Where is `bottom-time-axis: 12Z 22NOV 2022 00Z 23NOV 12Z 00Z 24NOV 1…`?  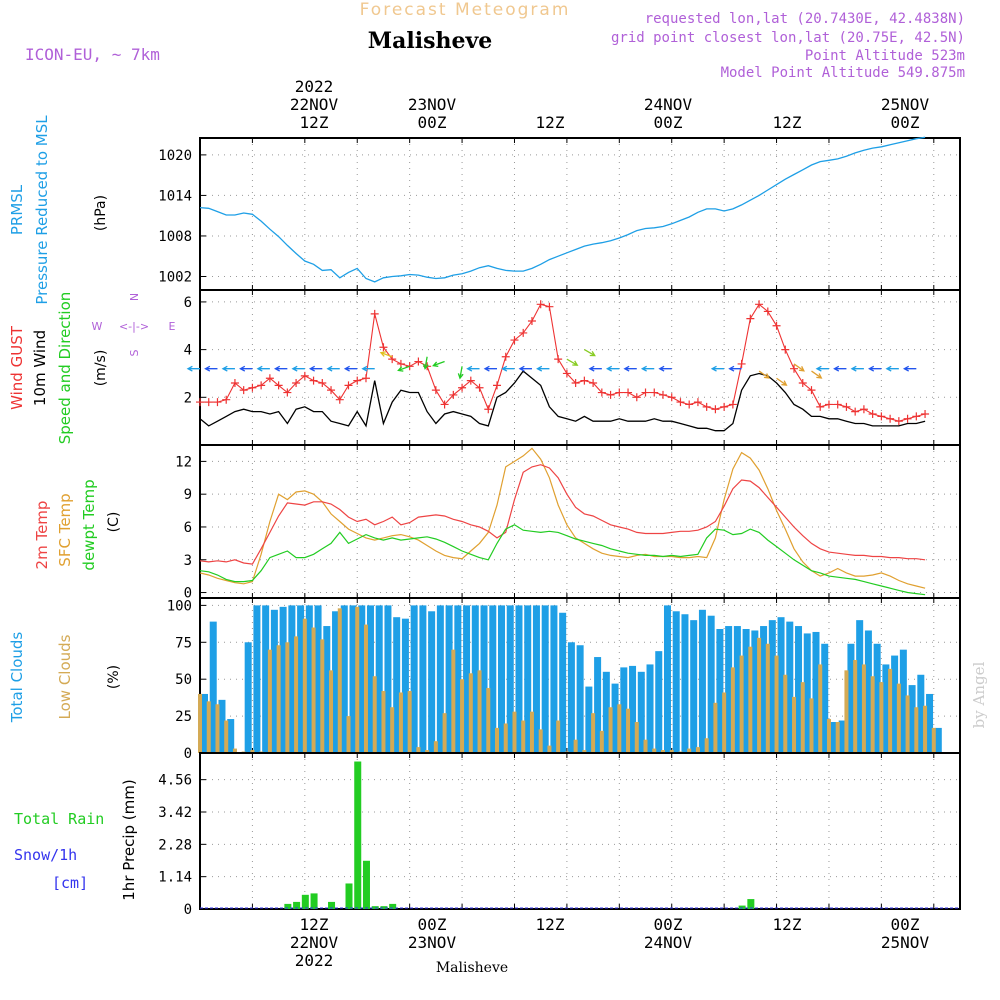
bottom-time-axis: 12Z 22NOV 2022 00Z 23NOV 12Z 00Z 24NOV 1… is located at coordinates (610, 945).